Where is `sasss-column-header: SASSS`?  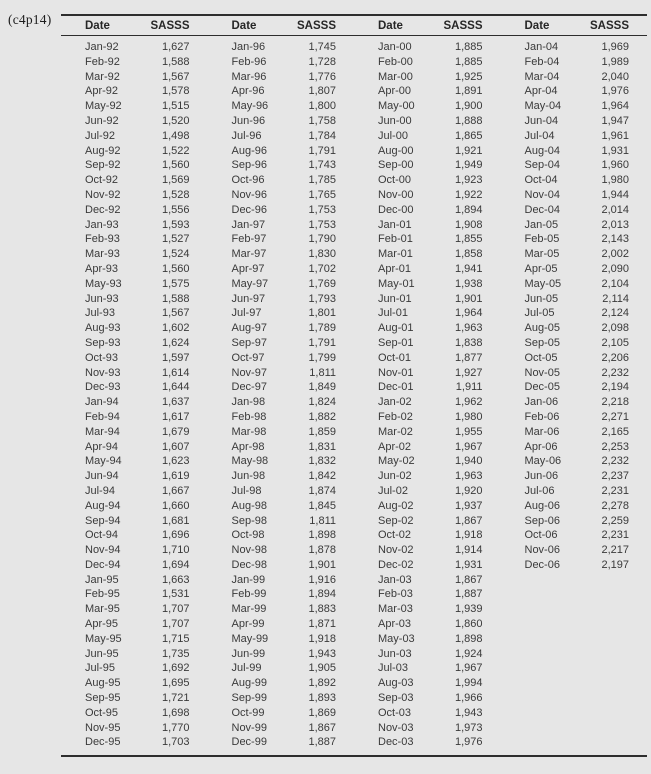 sasss-column-header: SASSS is located at coordinates (170, 26).